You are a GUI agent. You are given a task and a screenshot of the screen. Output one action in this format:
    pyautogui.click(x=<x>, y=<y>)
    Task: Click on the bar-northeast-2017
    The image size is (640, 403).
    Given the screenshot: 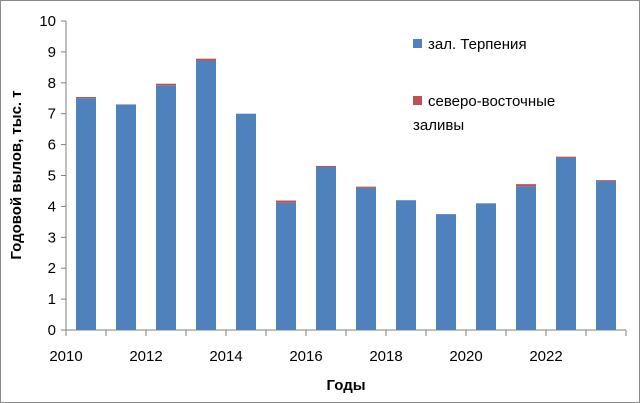 What is the action you would take?
    pyautogui.click(x=366, y=187)
    